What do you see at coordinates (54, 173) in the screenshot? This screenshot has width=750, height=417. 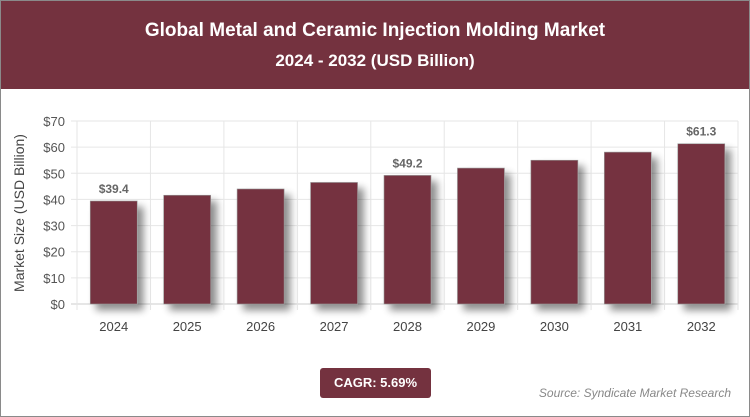 I see `y-tick-label: $50` at bounding box center [54, 173].